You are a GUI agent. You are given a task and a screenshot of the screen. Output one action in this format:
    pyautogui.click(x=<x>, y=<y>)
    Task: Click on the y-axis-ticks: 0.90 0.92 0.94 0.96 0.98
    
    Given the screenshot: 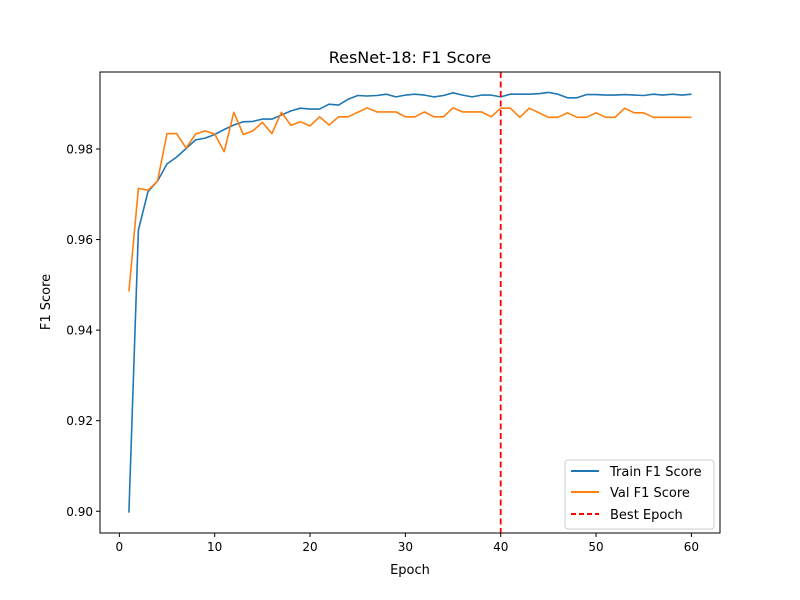 What is the action you would take?
    pyautogui.click(x=83, y=330)
    